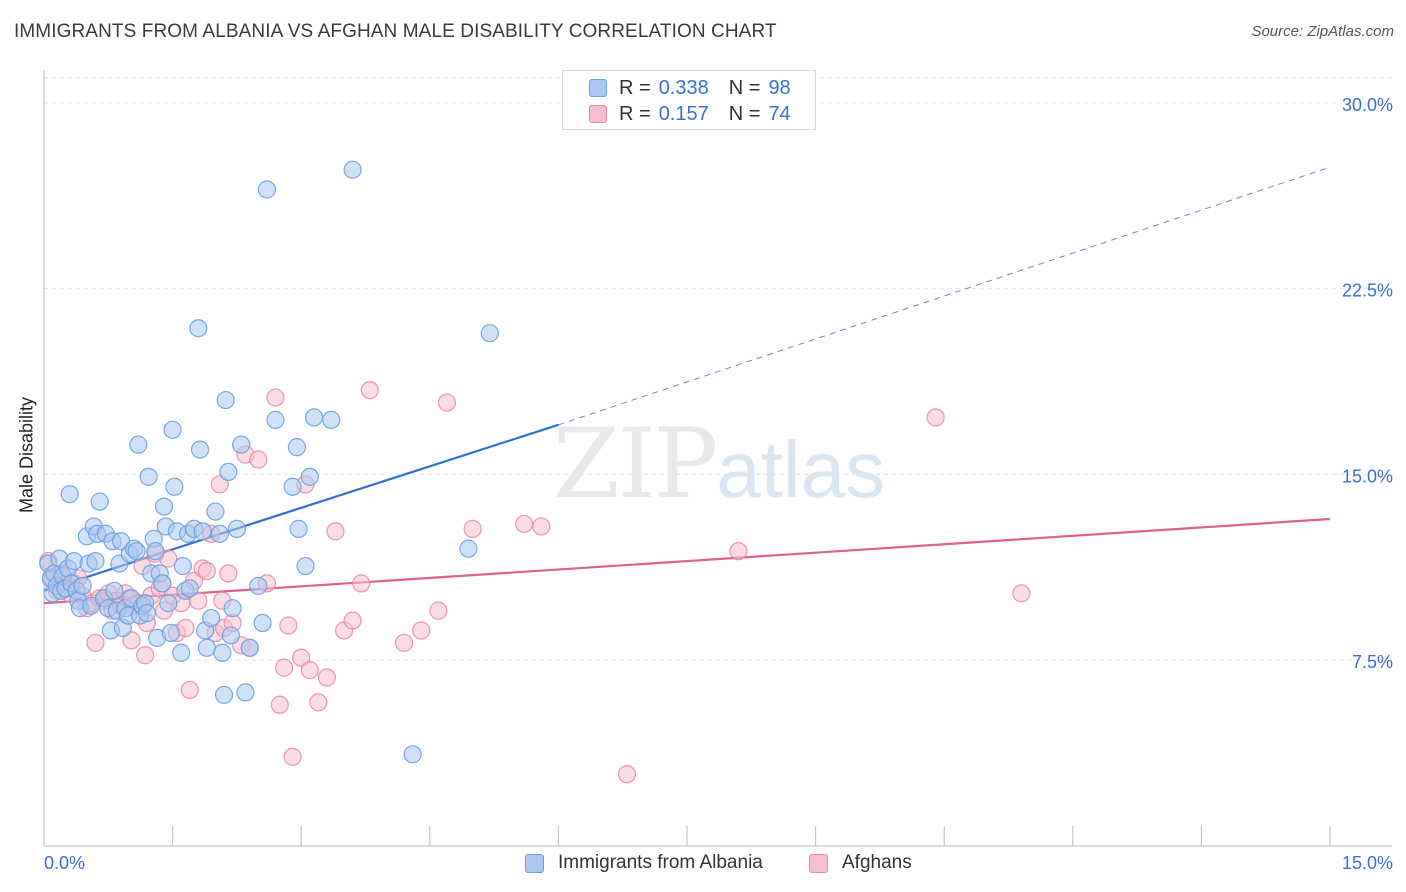 The width and height of the screenshot is (1406, 892). Describe the element at coordinates (683, 113) in the screenshot. I see `legend-r-value: 0.157` at that location.